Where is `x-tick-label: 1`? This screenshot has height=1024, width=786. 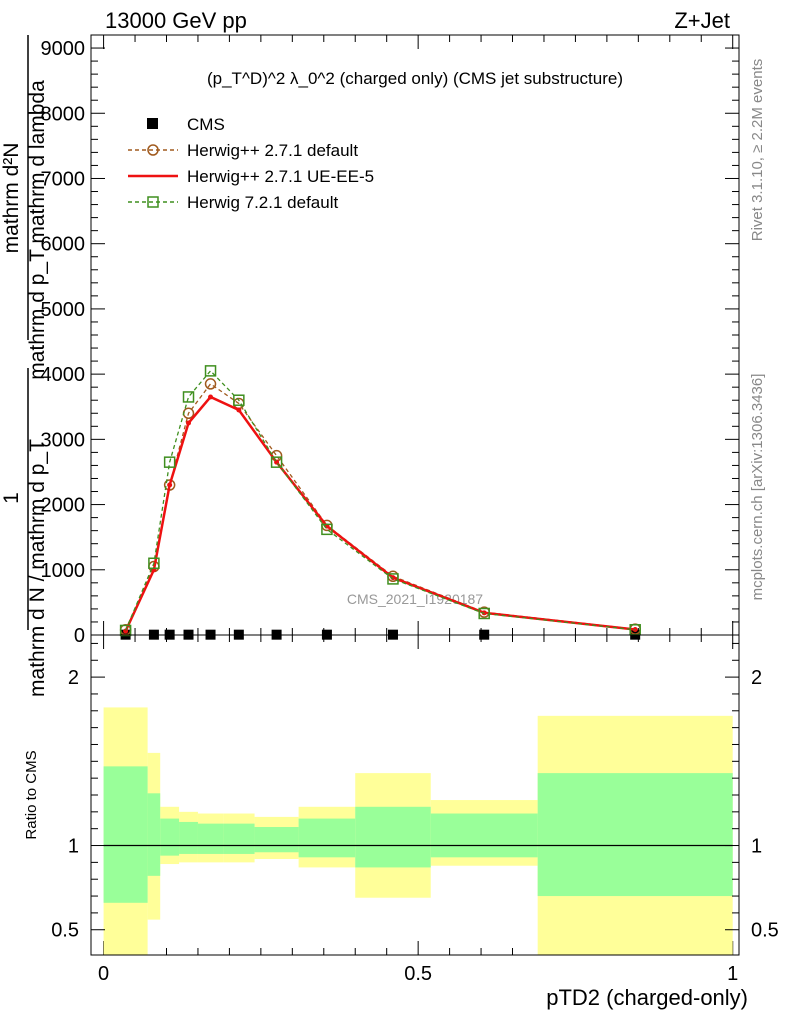 x-tick-label: 1 is located at coordinates (732, 974).